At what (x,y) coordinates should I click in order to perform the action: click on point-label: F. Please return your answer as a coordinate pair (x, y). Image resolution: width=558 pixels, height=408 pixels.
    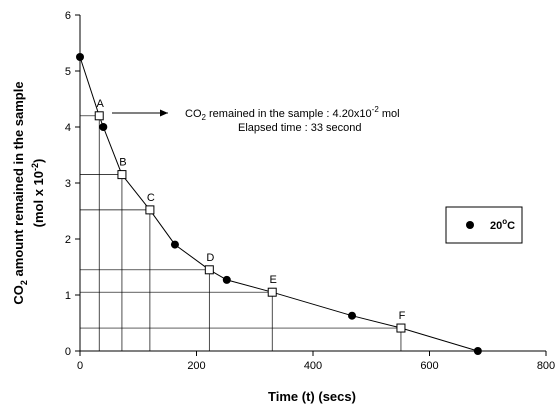
    Looking at the image, I should click on (402, 316).